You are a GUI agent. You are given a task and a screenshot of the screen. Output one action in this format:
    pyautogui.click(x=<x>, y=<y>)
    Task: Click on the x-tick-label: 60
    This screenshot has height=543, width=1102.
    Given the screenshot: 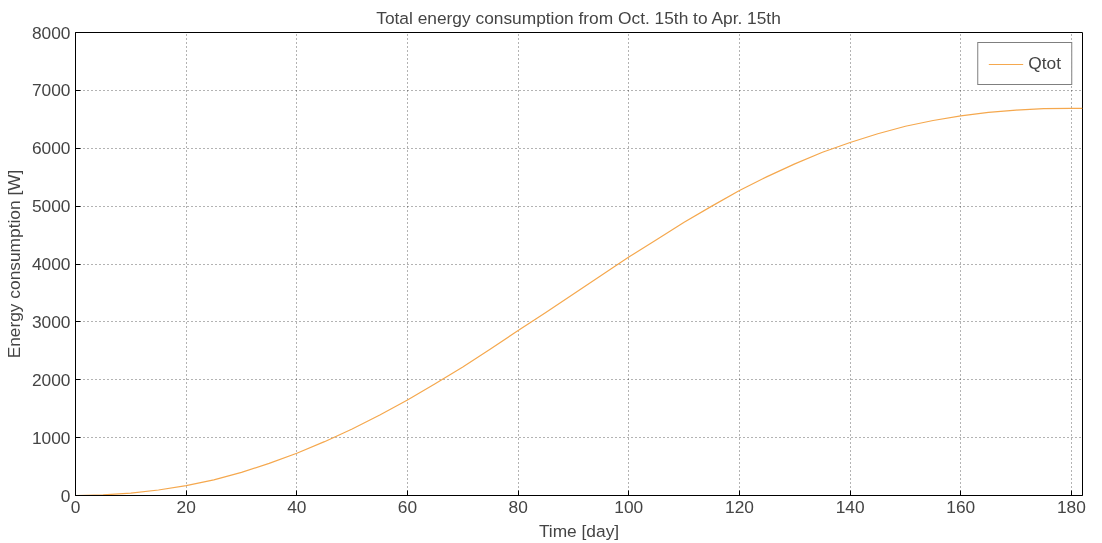 What is the action you would take?
    pyautogui.click(x=407, y=506)
    